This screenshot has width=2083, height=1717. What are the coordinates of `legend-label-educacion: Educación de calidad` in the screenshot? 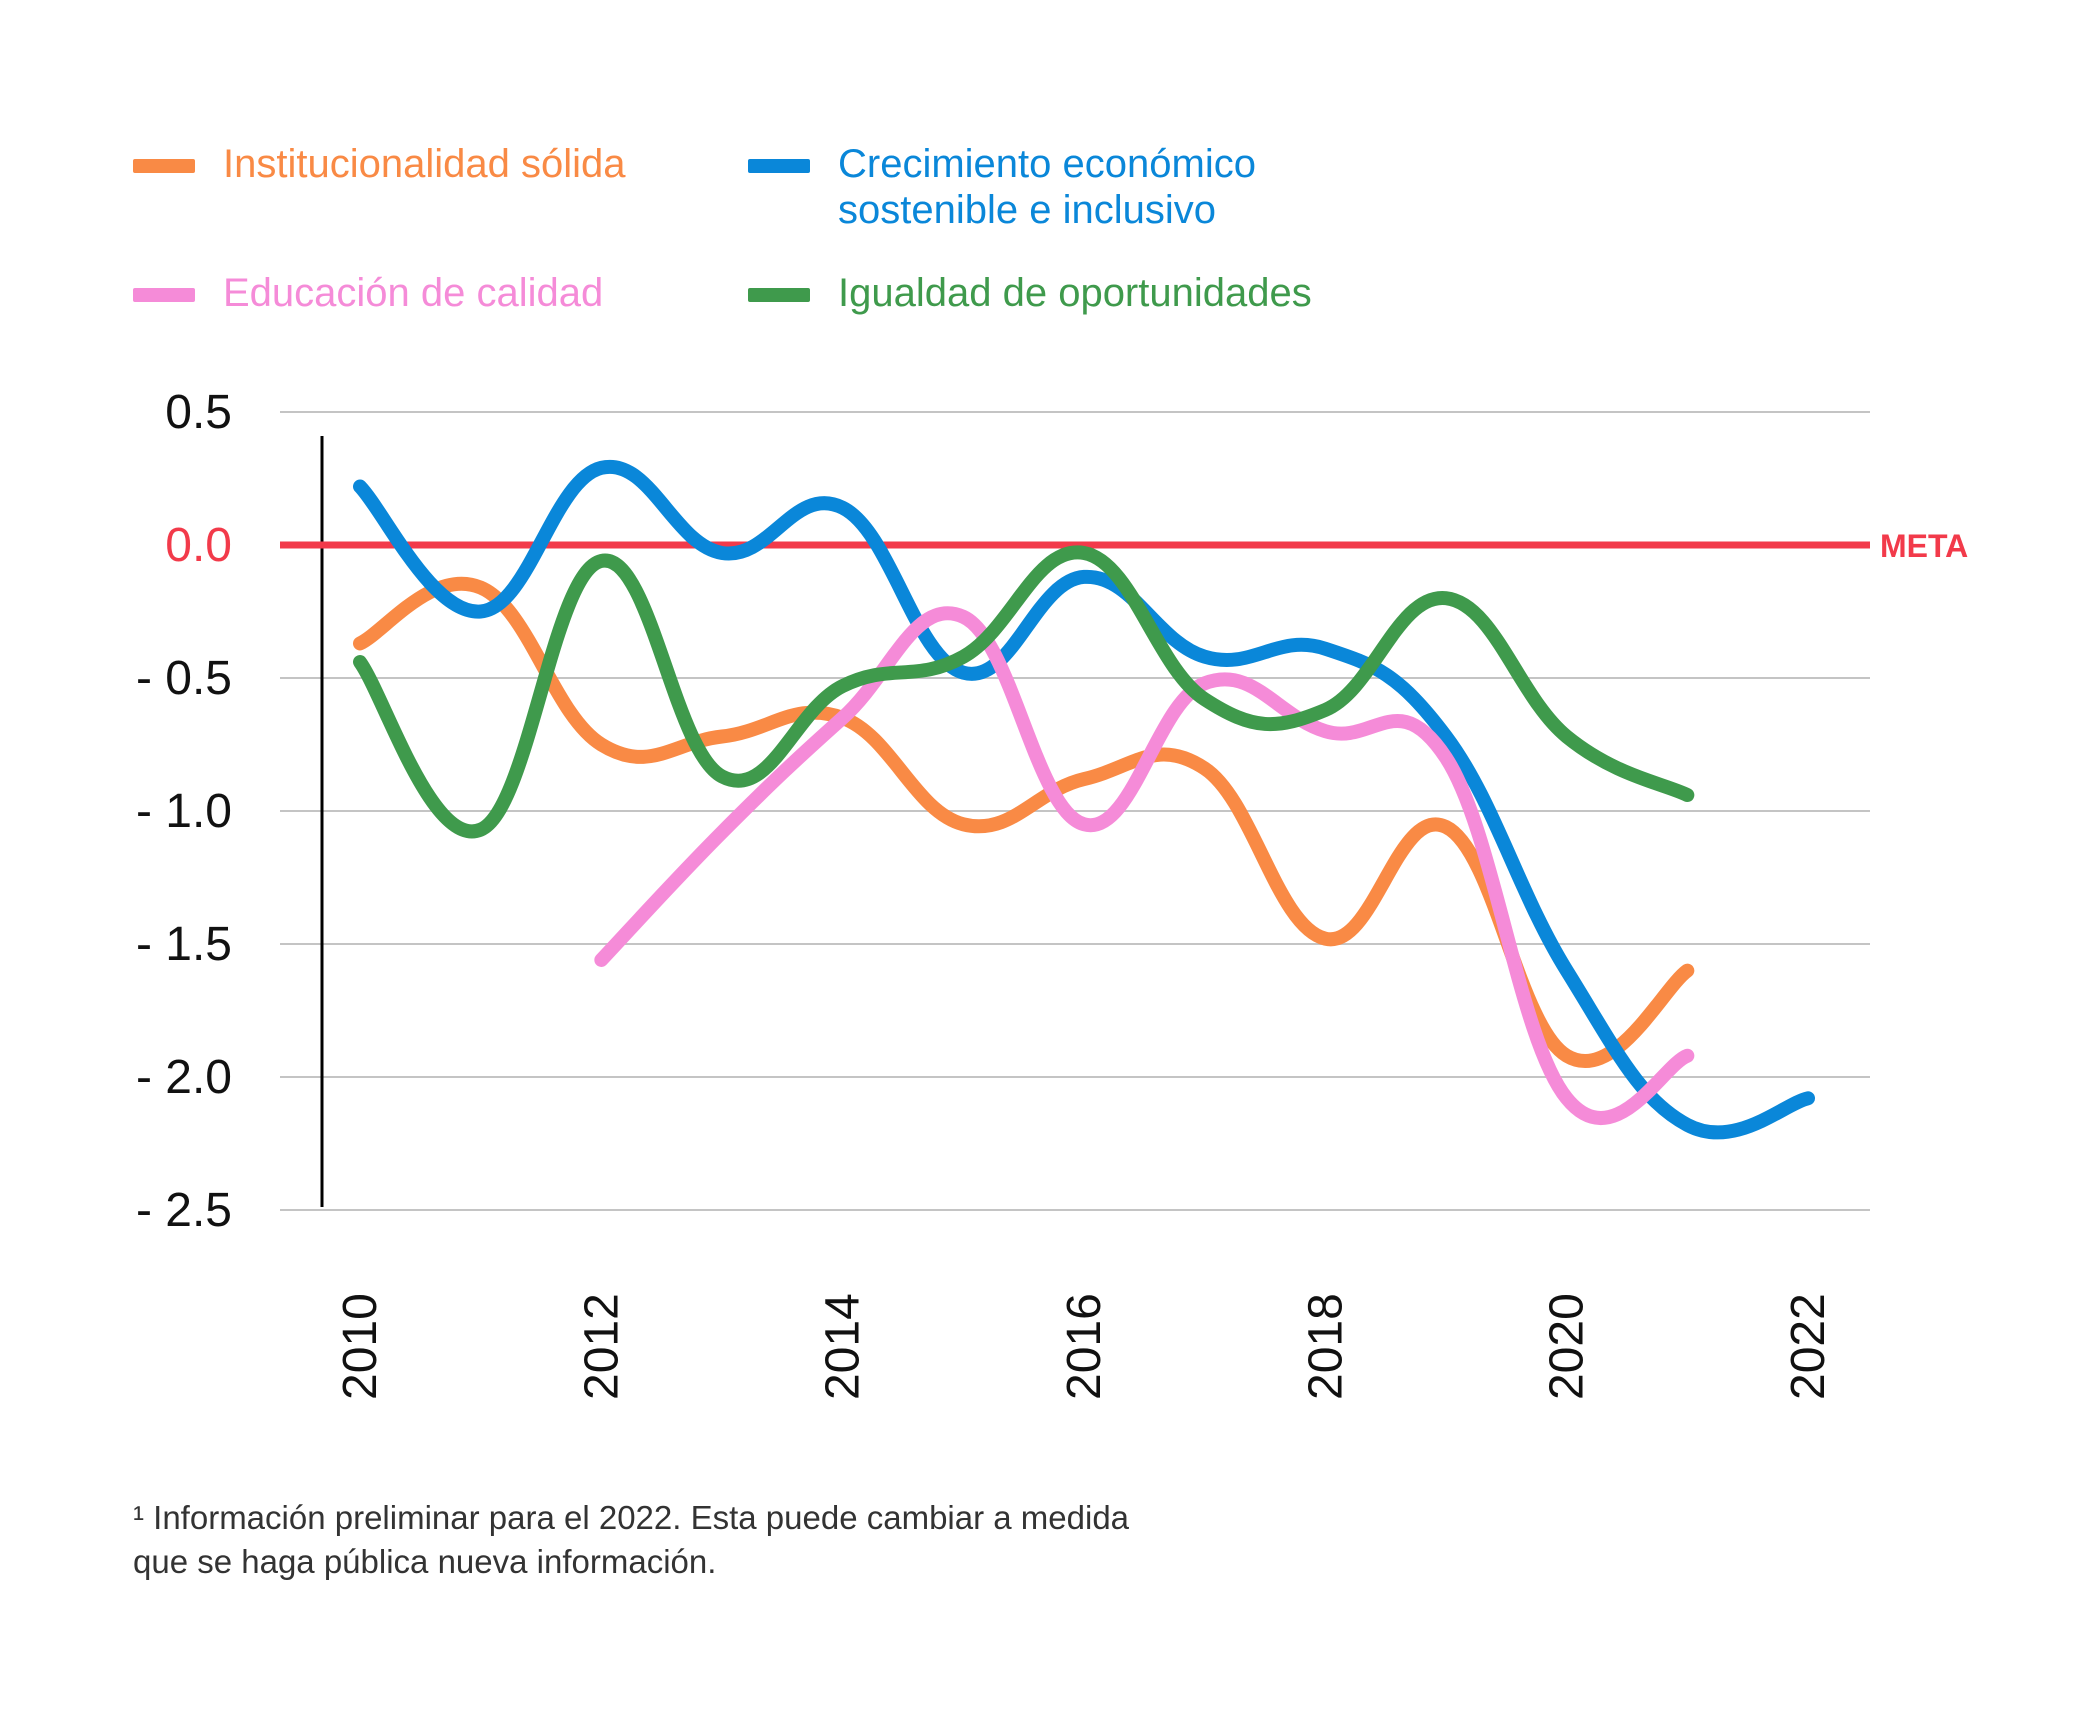 It's located at (413, 293).